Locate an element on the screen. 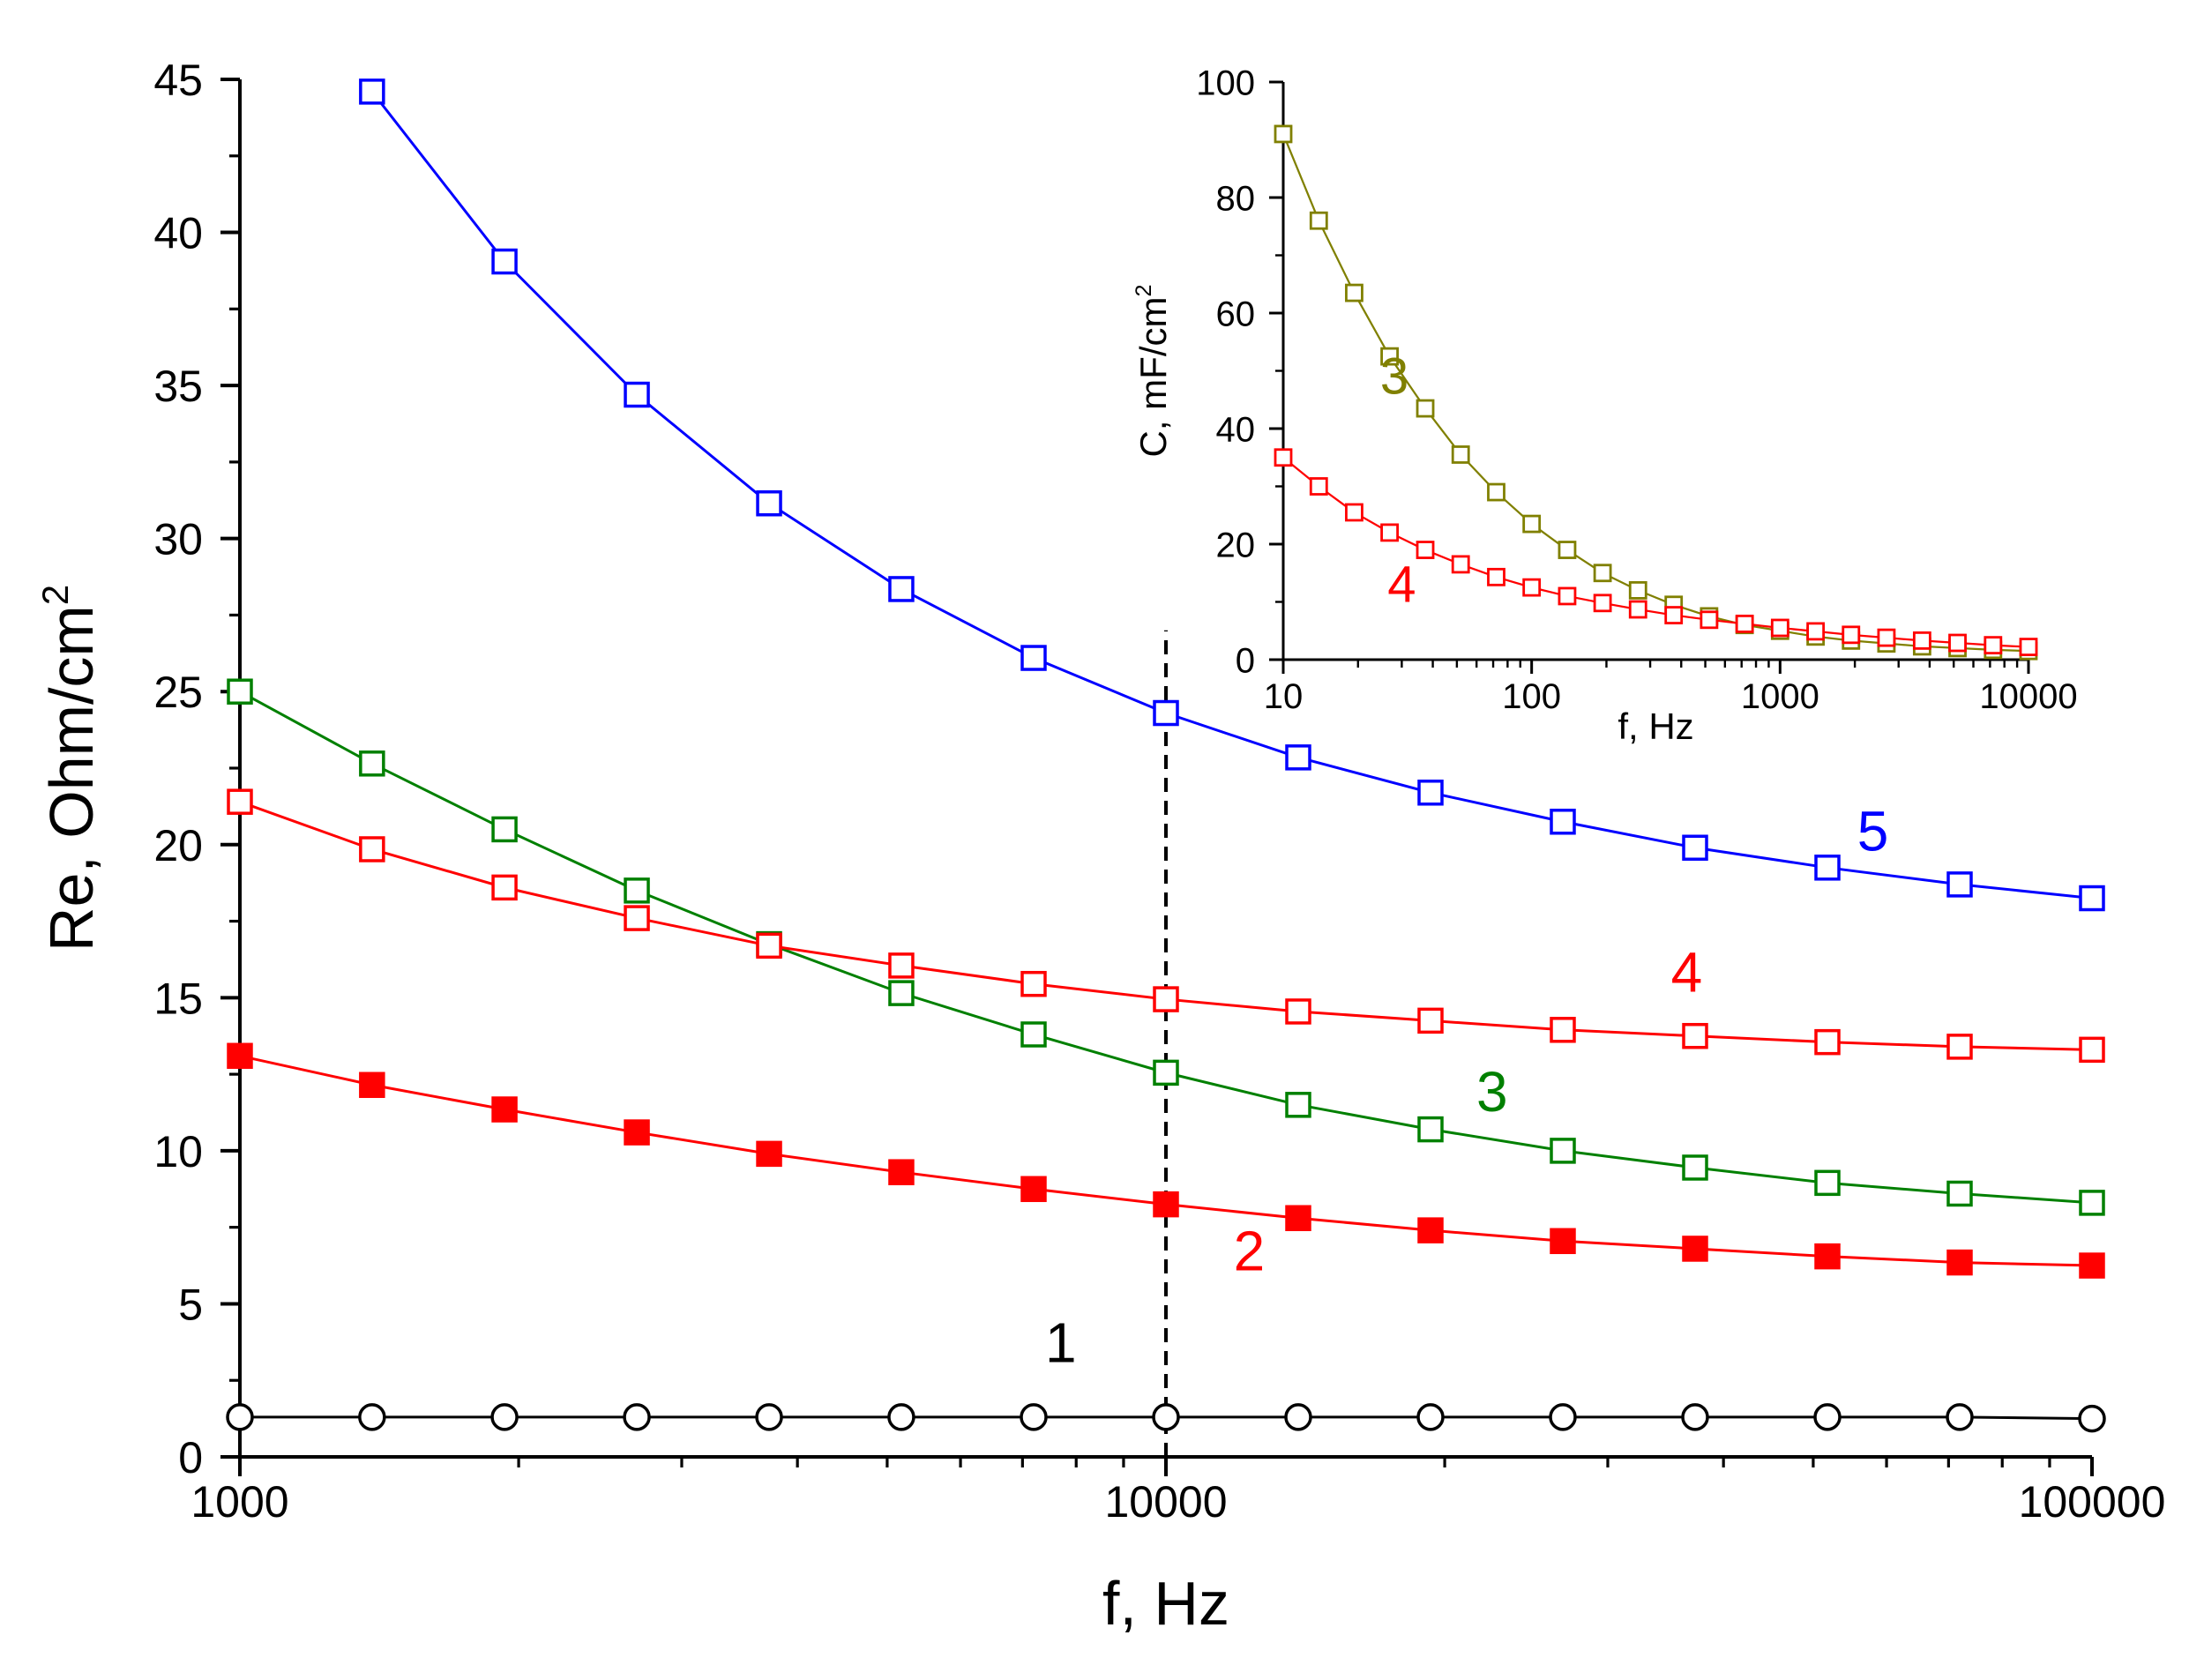  inset-series-label: 3 is located at coordinates (1394, 377).